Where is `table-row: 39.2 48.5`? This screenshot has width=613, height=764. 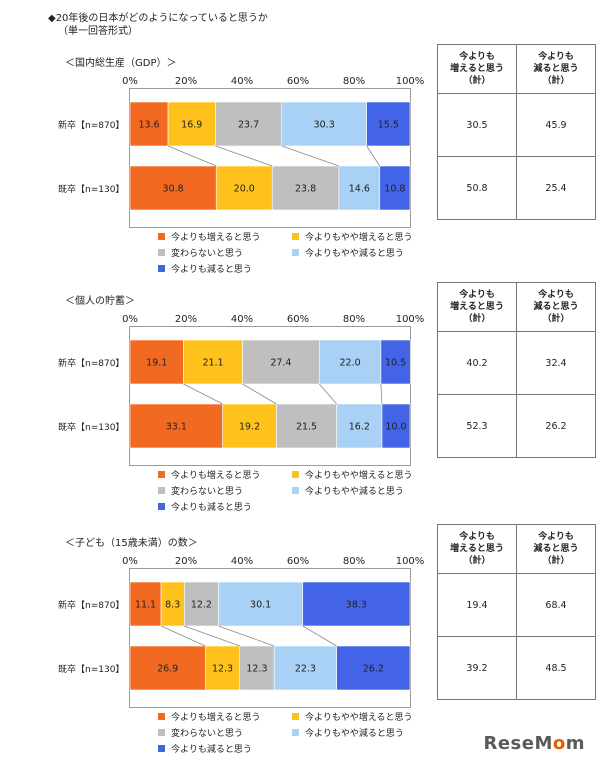 table-row: 39.2 48.5 is located at coordinates (516, 668).